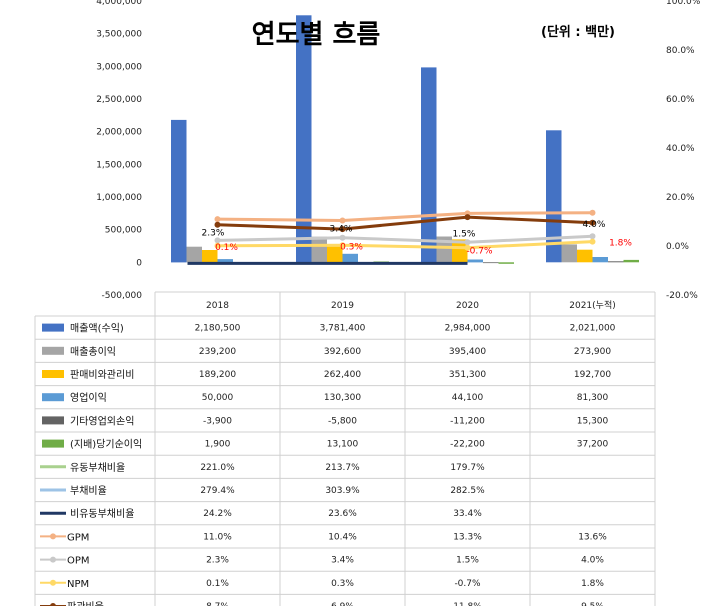 This screenshot has height=606, width=705. Describe the element at coordinates (342, 491) in the screenshot. I see `table-cell: 303.9%` at that location.